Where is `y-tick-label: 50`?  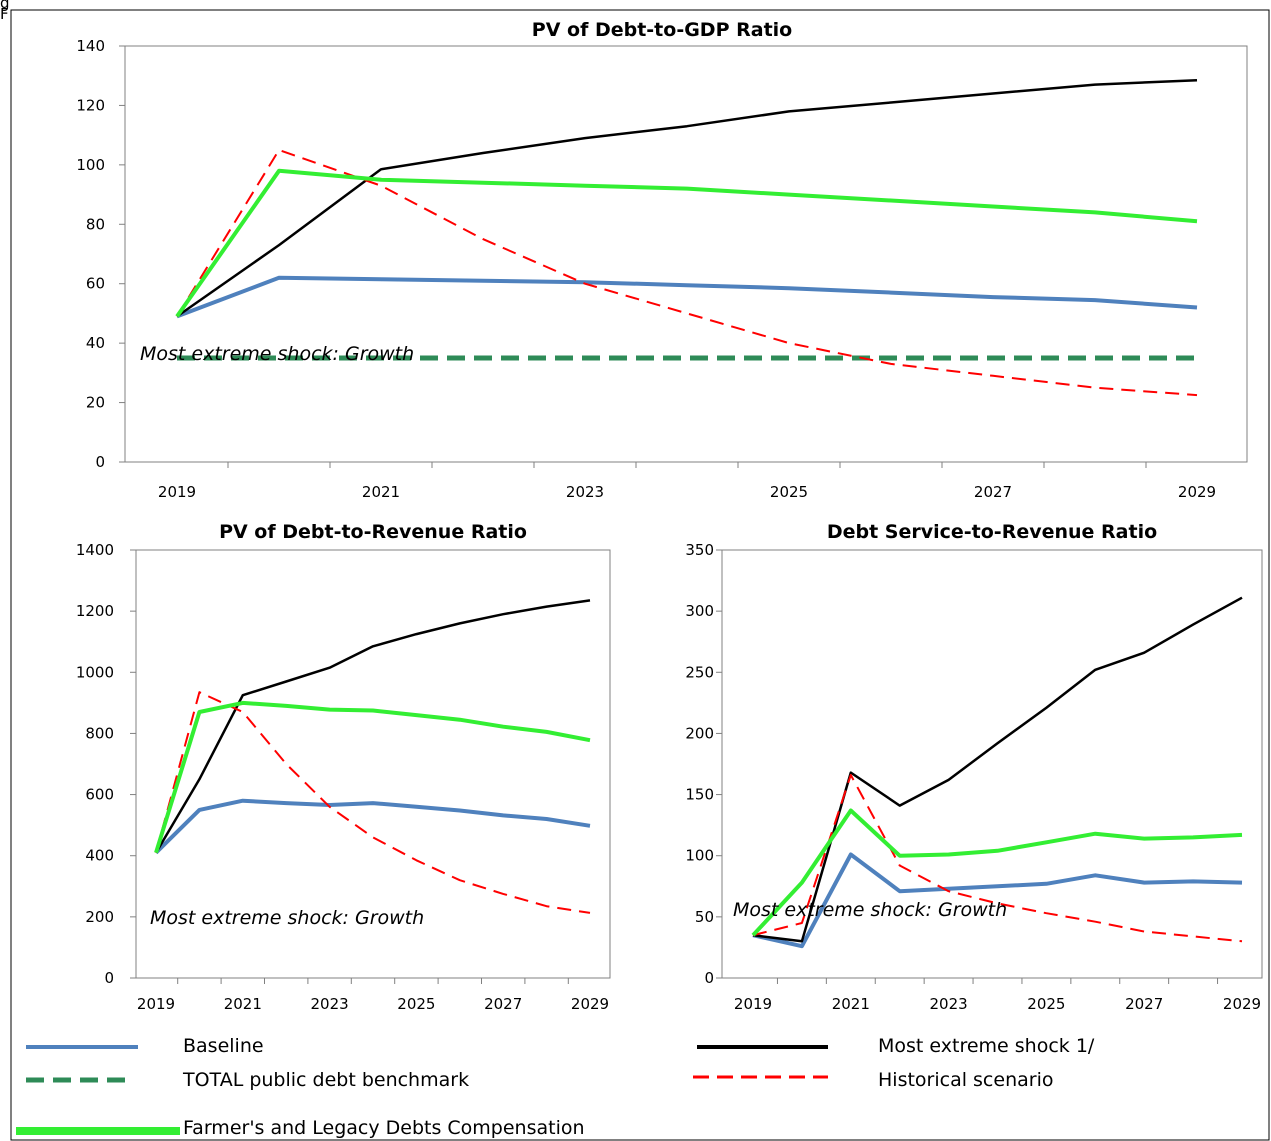 y-tick-label: 50 is located at coordinates (704, 917).